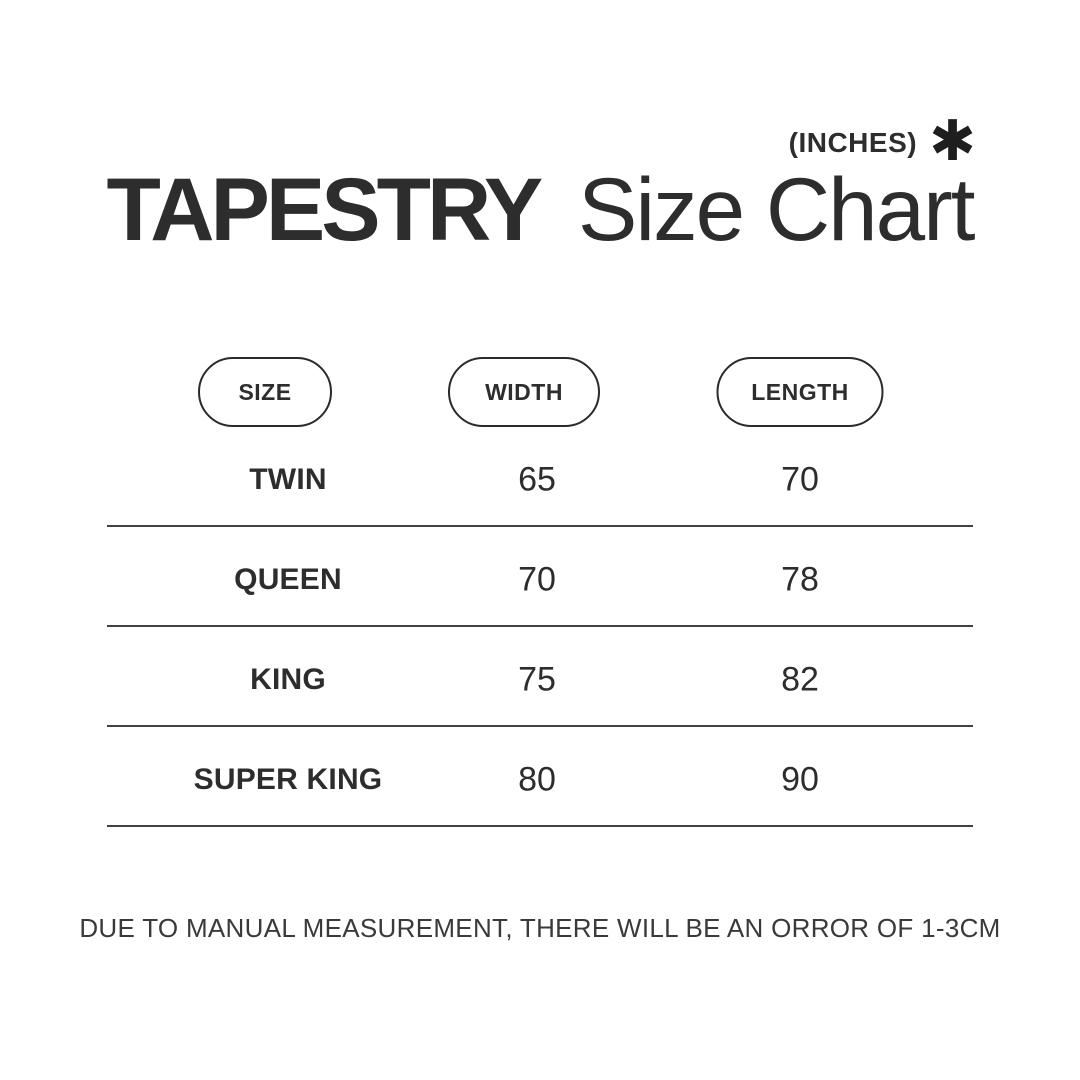 The width and height of the screenshot is (1080, 1080). What do you see at coordinates (776, 209) in the screenshot?
I see `page-title-suffix: Size Chart` at bounding box center [776, 209].